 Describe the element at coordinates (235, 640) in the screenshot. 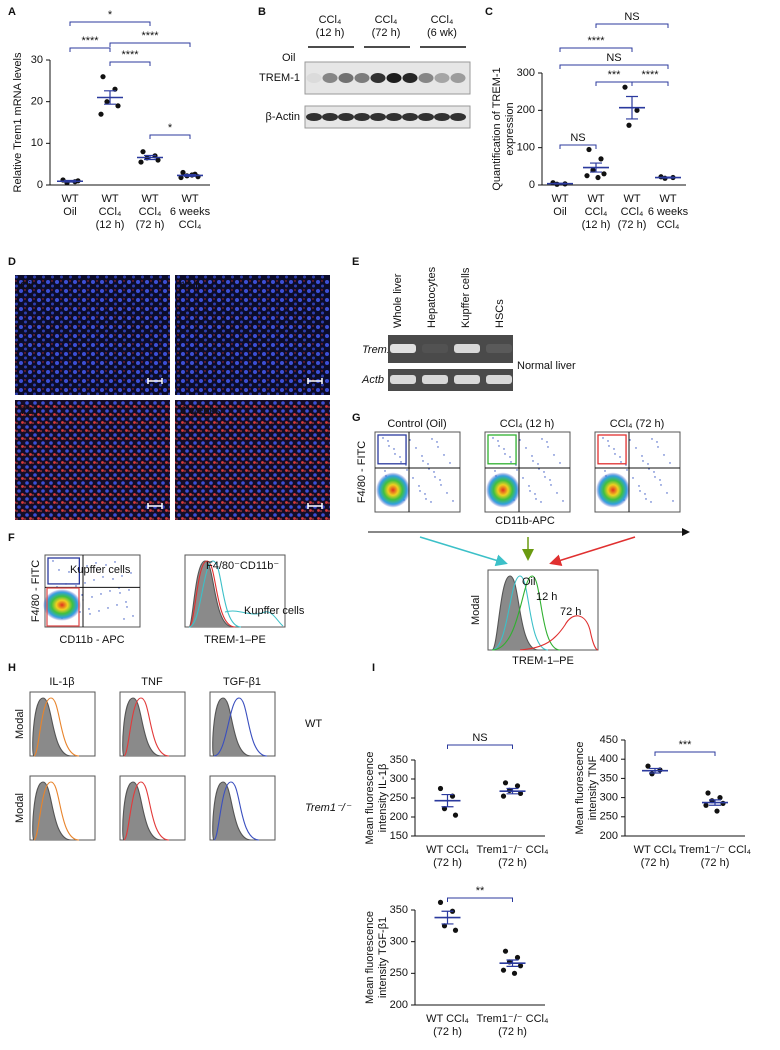

I see `axis-label: TREM-1–PE` at that location.